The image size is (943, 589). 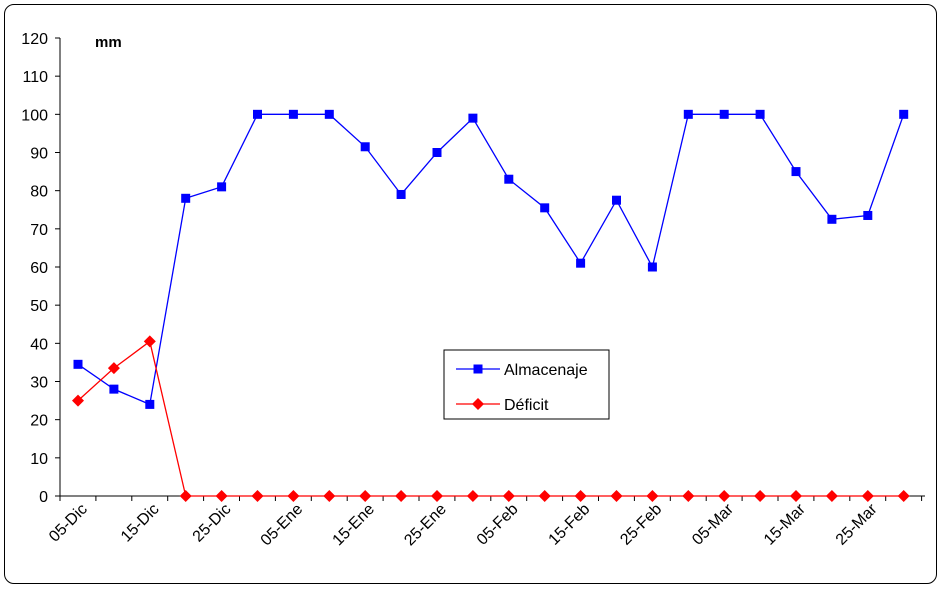 I want to click on x-tick-label: 25-Mar, so click(x=857, y=524).